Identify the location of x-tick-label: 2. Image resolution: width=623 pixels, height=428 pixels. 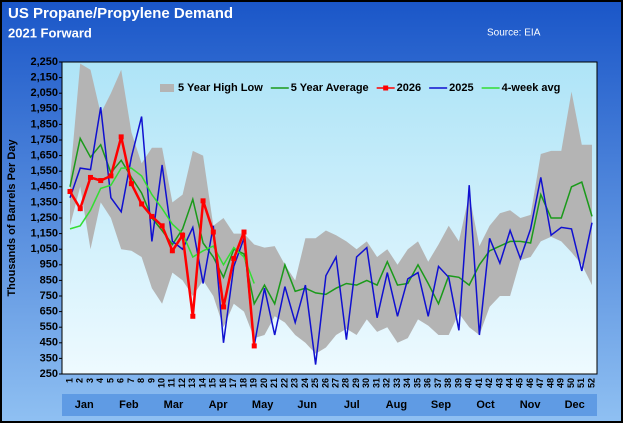
(80, 380).